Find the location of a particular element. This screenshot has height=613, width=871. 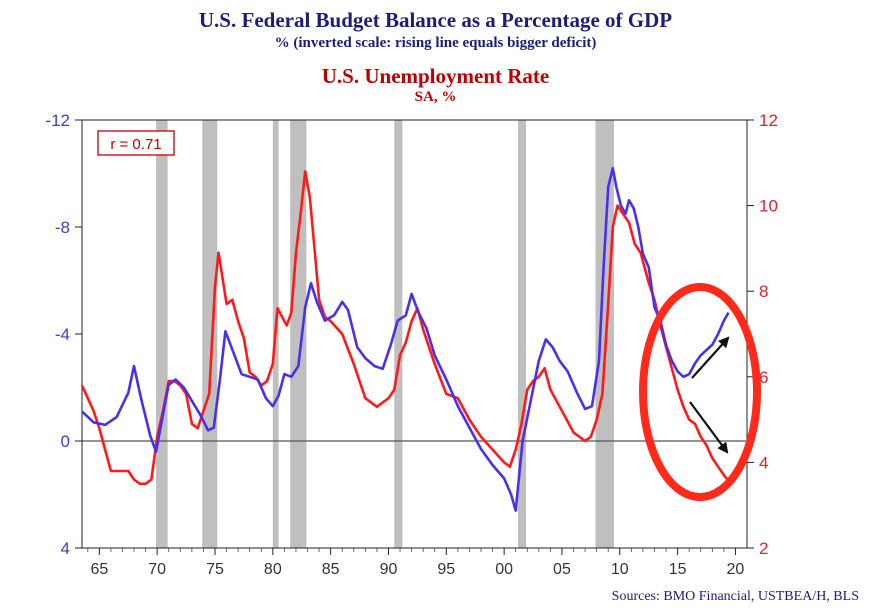

right-tick-label: 4 is located at coordinates (763, 462).